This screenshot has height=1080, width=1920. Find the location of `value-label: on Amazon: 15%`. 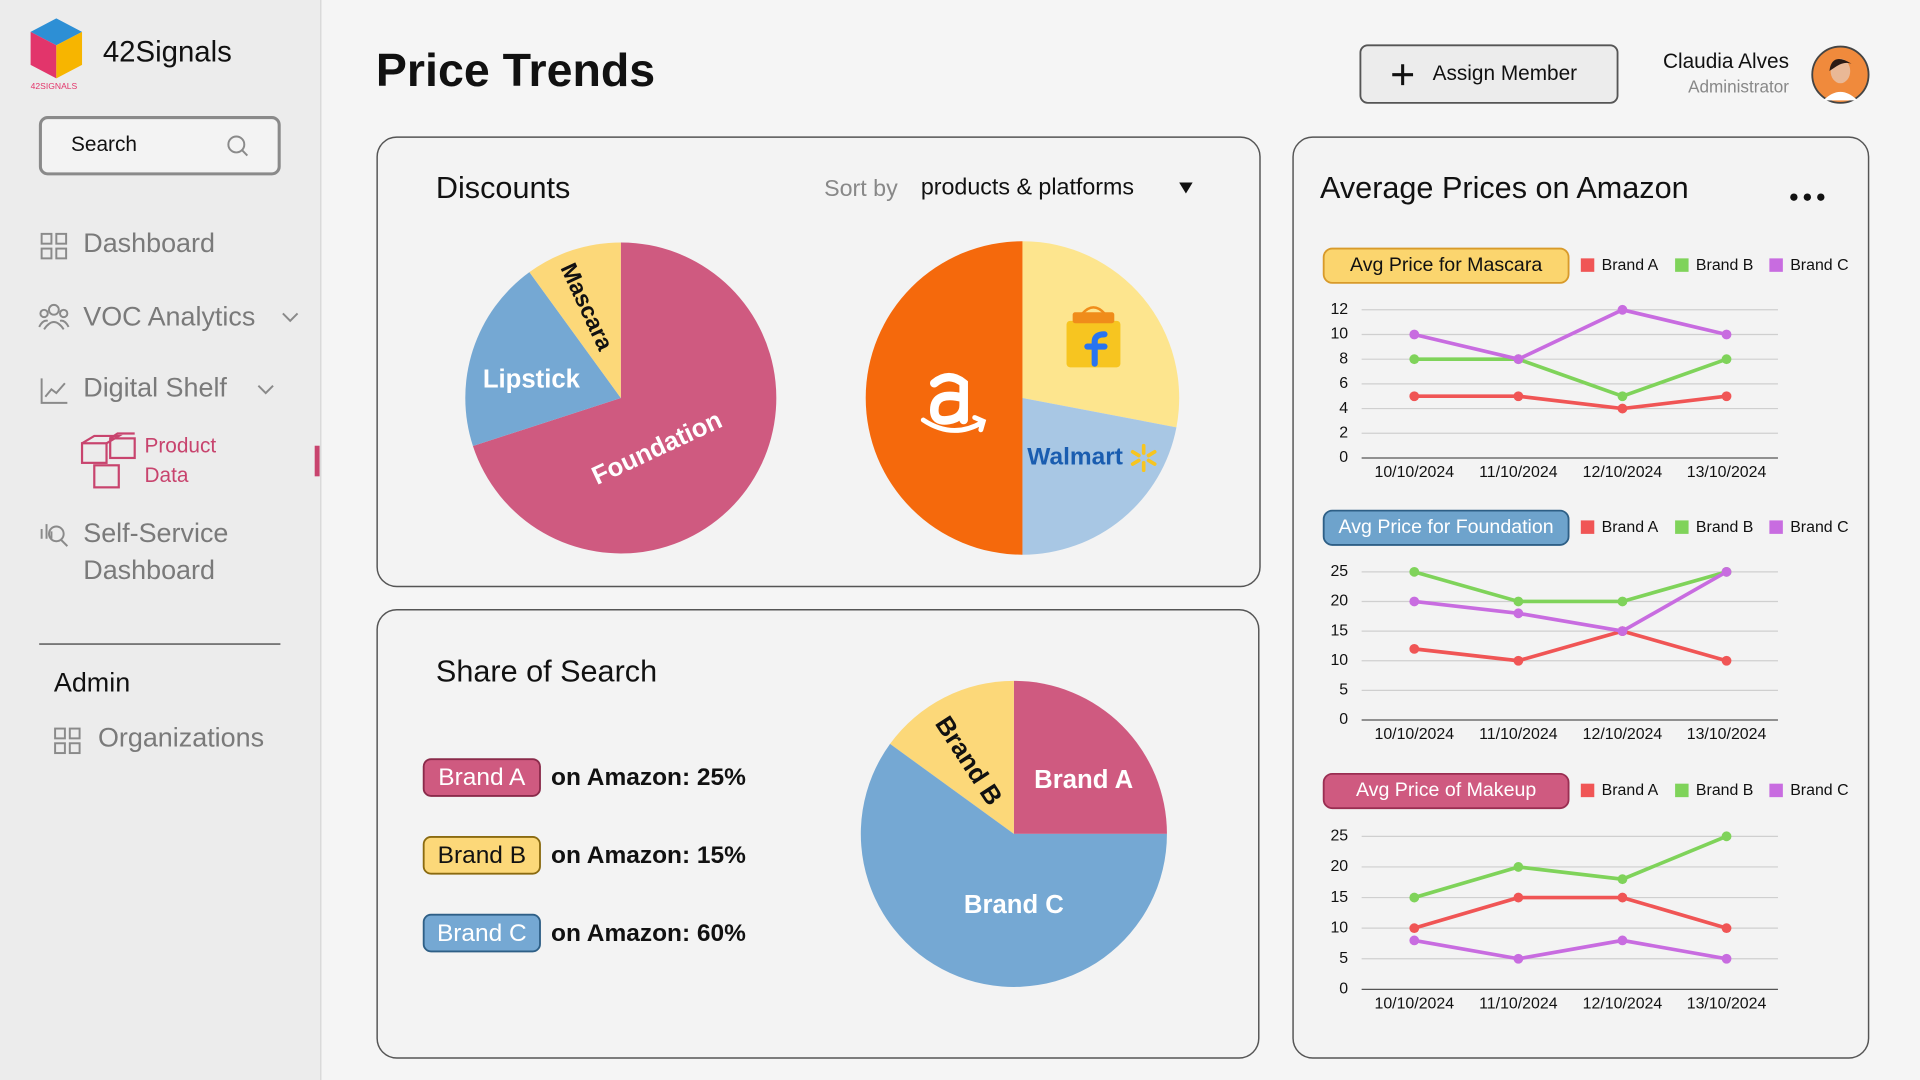

value-label: on Amazon: 15% is located at coordinates (648, 855).